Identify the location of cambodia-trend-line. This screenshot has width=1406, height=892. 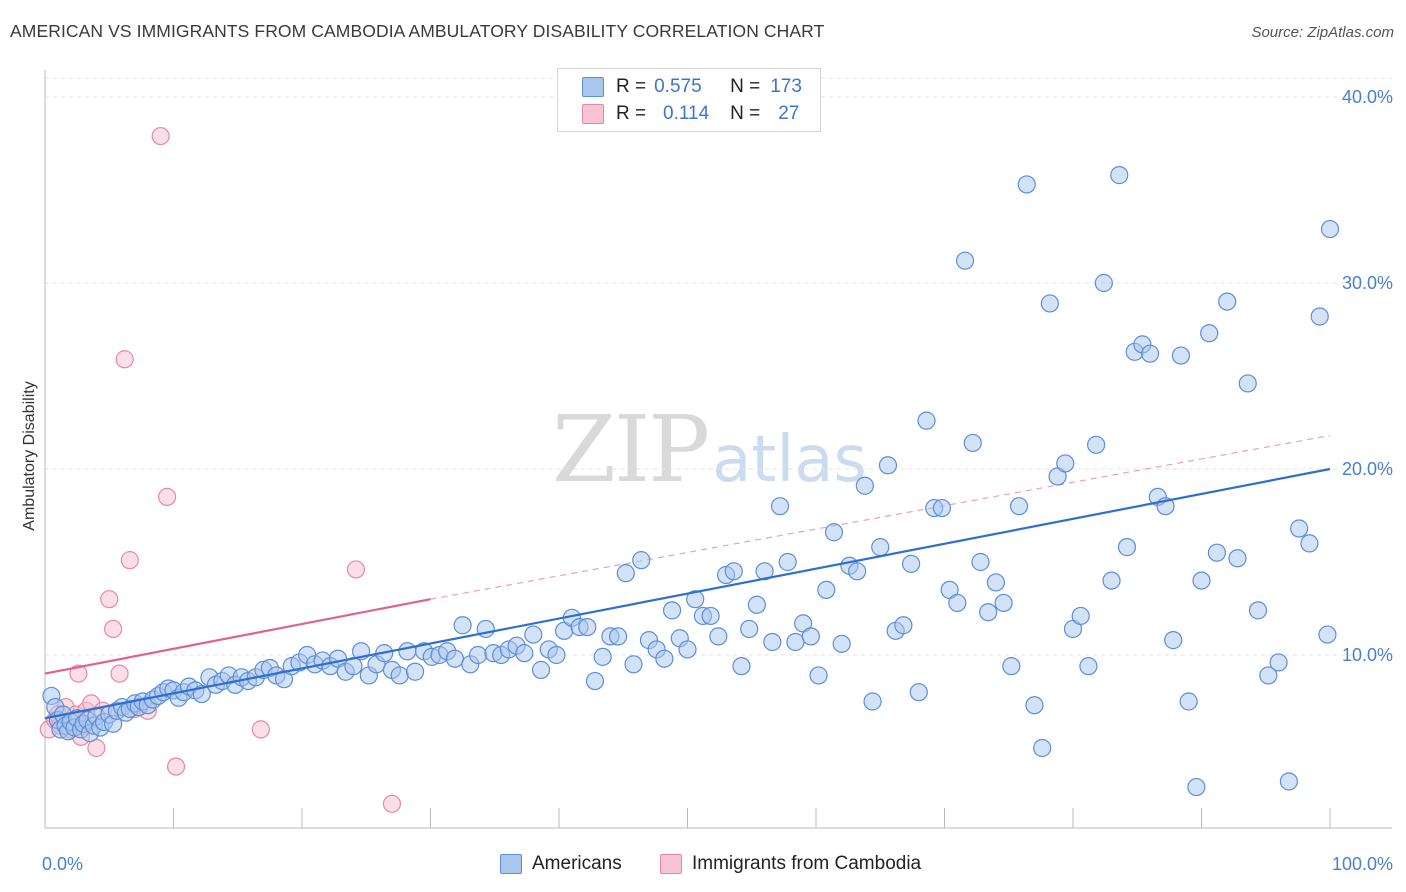
(237, 636).